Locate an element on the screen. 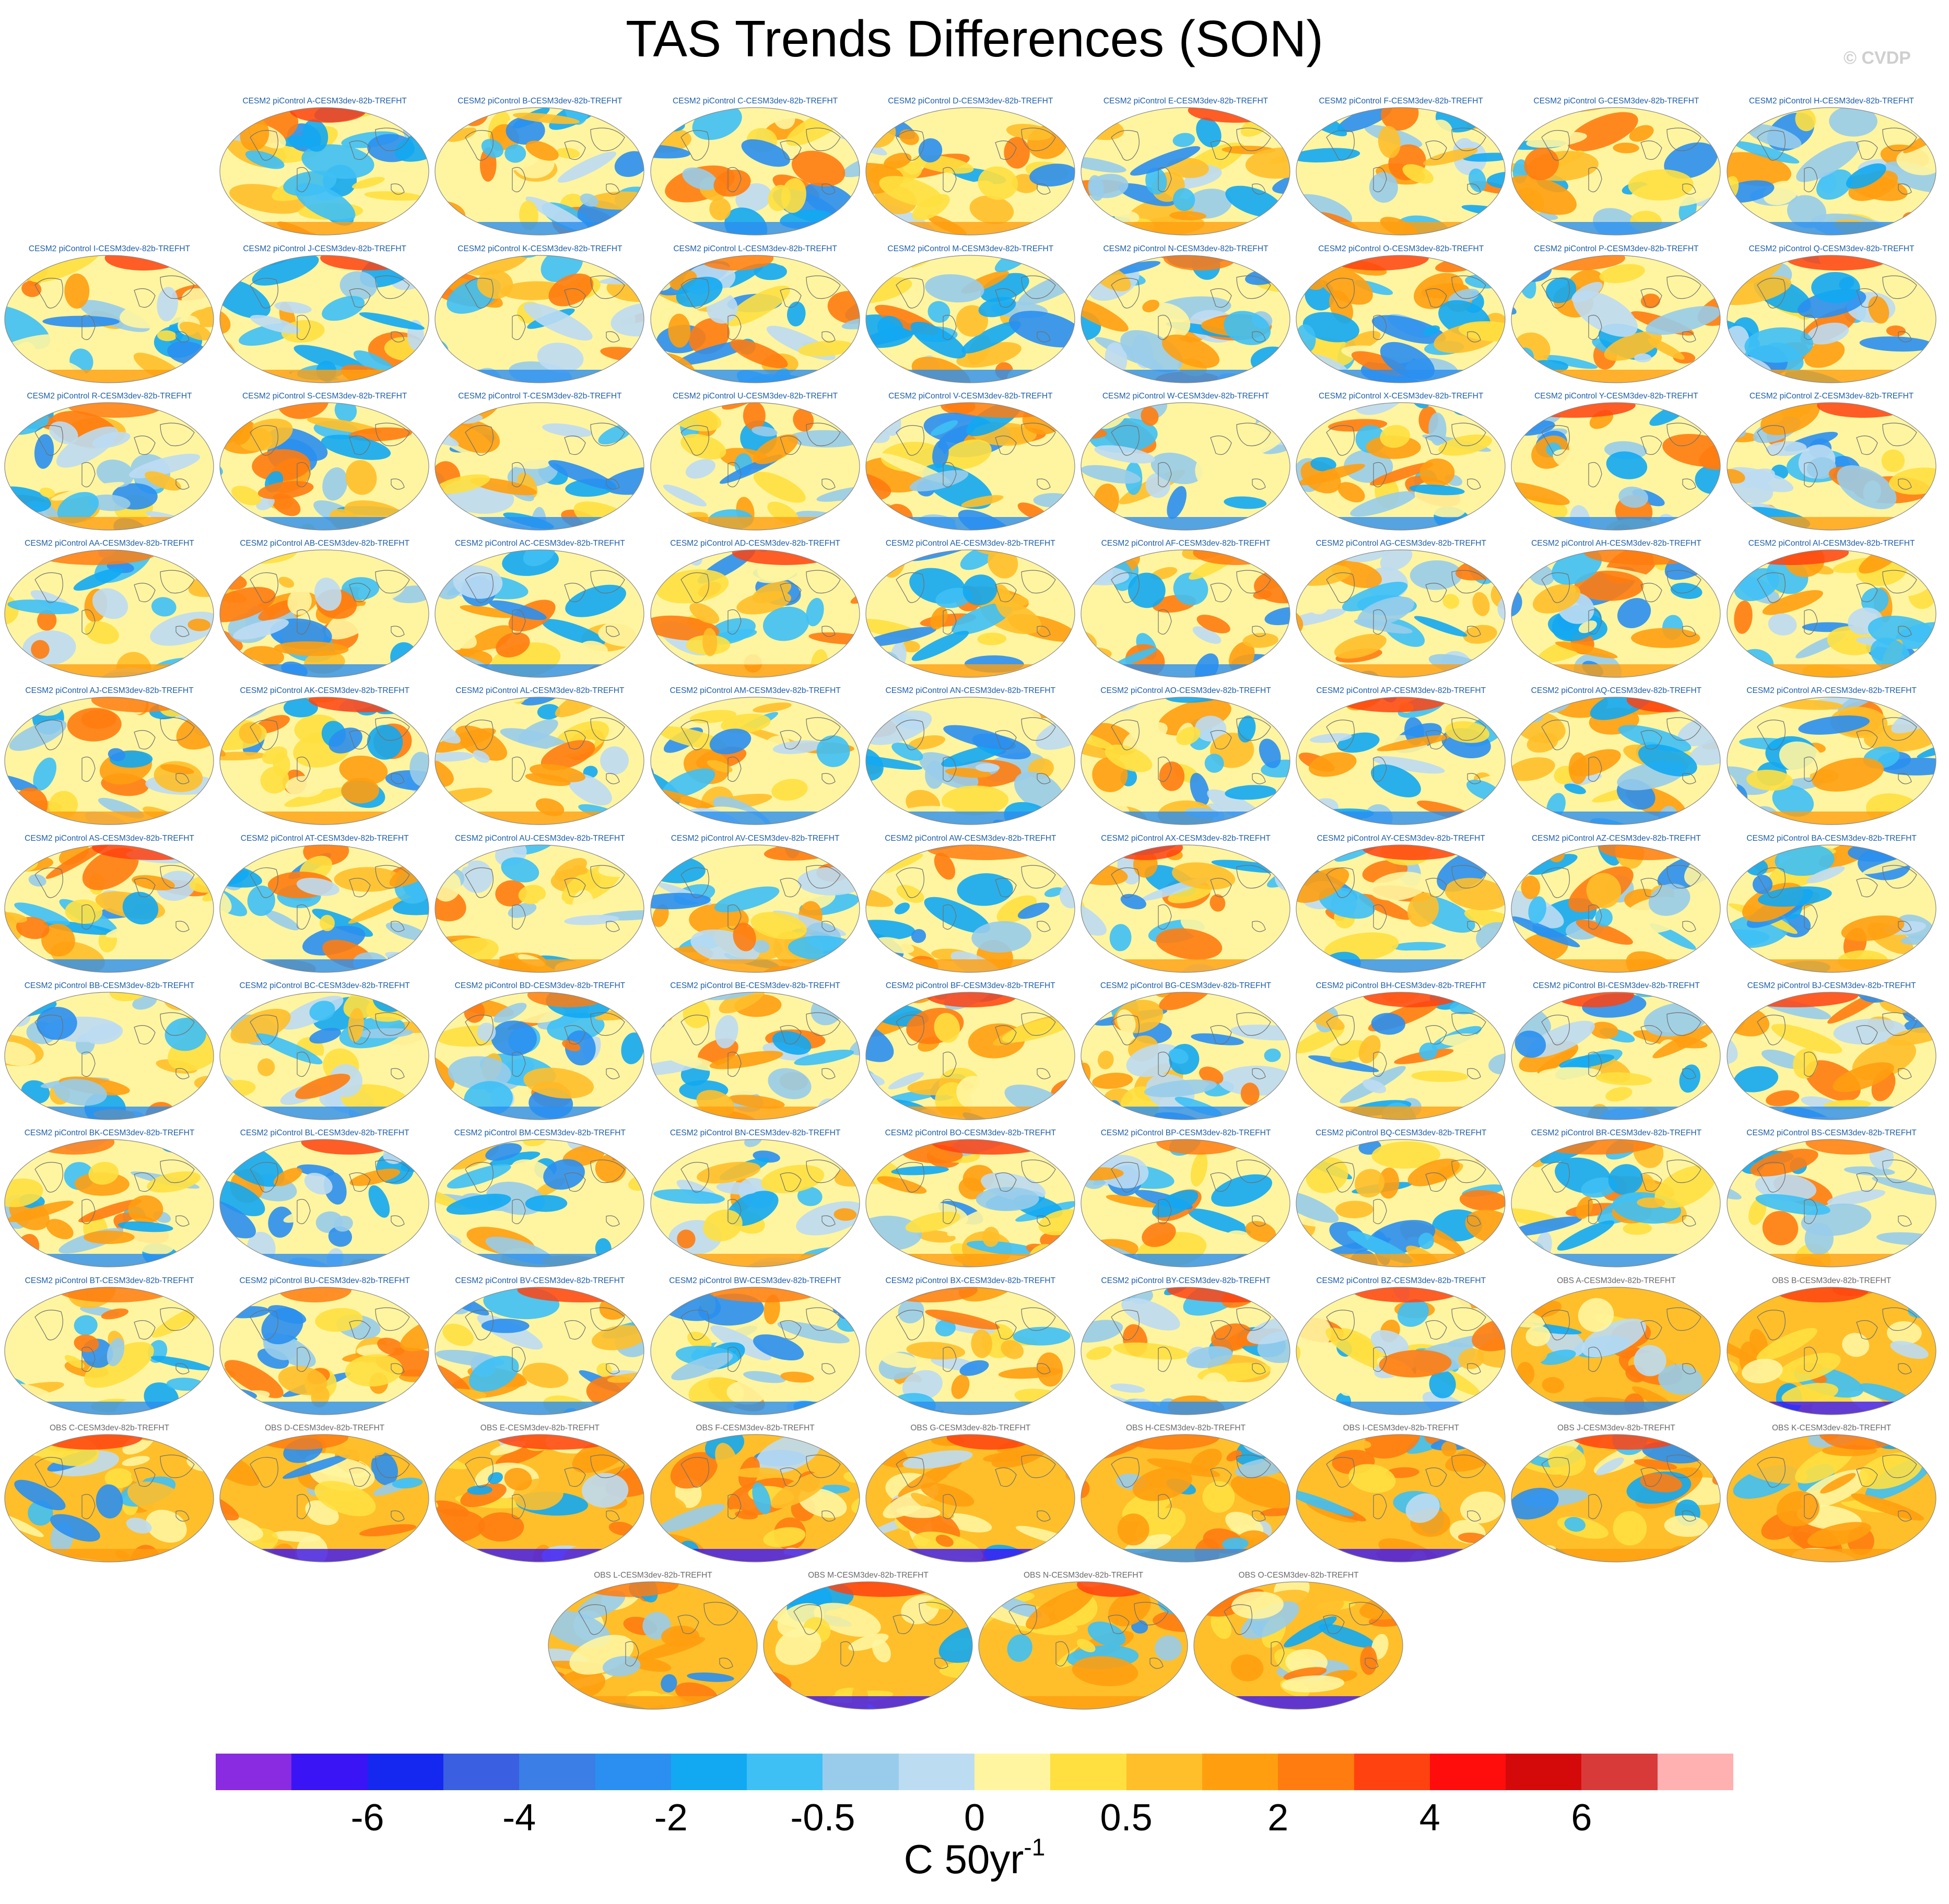 This screenshot has height=1904, width=1949. map-panel: CESM2 piControl BX-CESM3dev-82b-TREFHT is located at coordinates (970, 1346).